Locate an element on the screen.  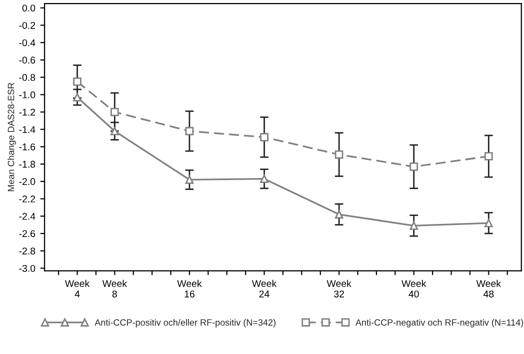
legend-label: Anti-CCP-positiv och/eller RF-positiv (N=342) is located at coordinates (185, 323).